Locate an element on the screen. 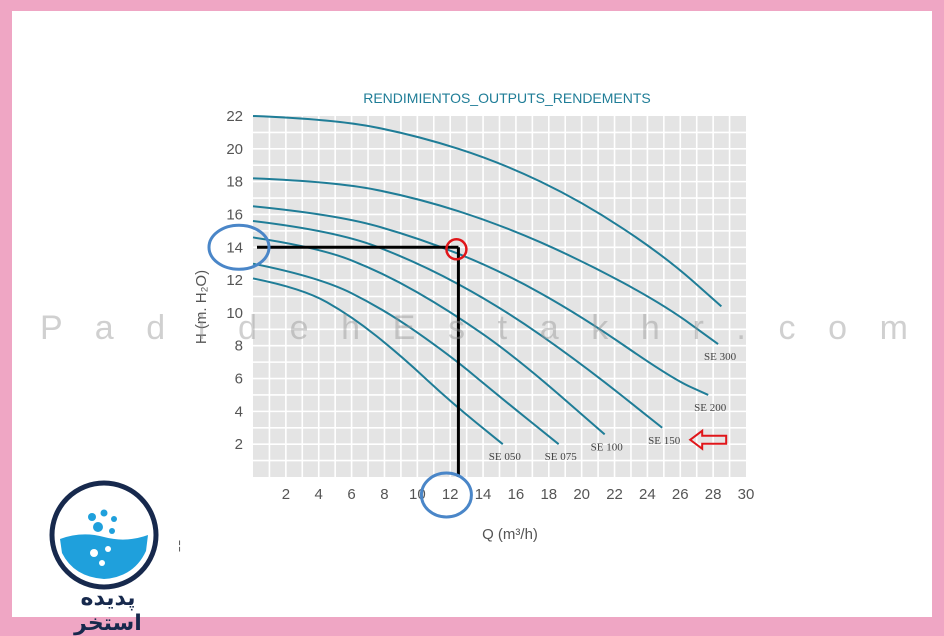 The image size is (944, 636). y-tick-labels: 2 4 6 8 10 12 14 16 18 20 22 is located at coordinates (234, 280).